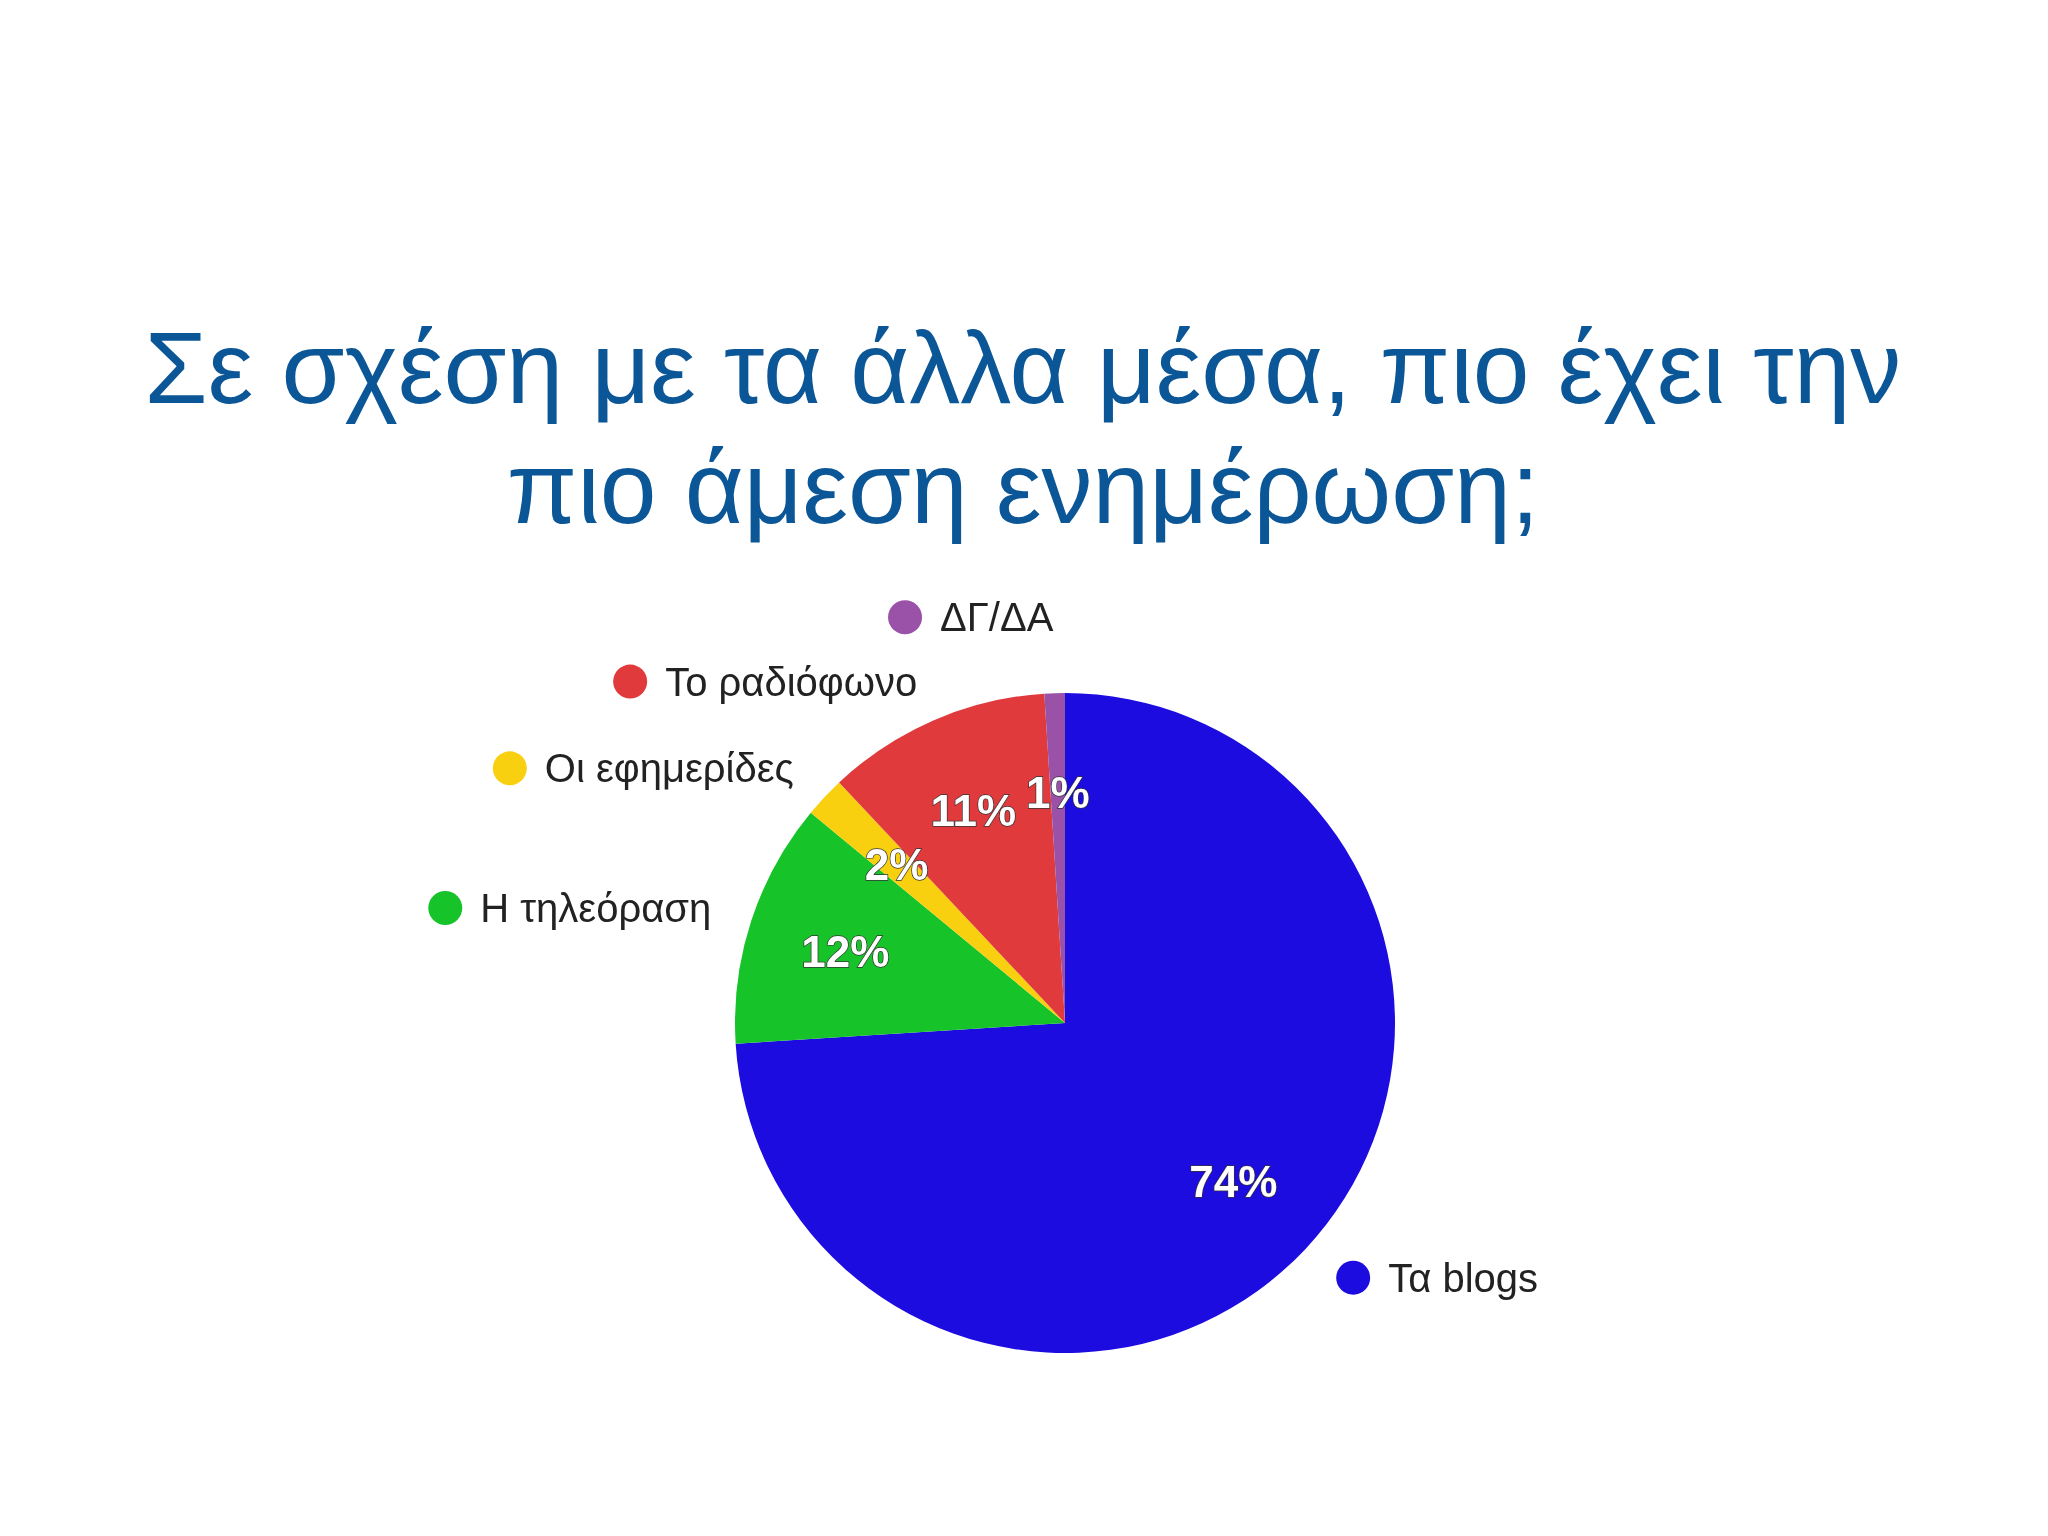 This screenshot has width=2048, height=1536. Describe the element at coordinates (973, 811) in the screenshot. I see `data-label: 11%` at that location.